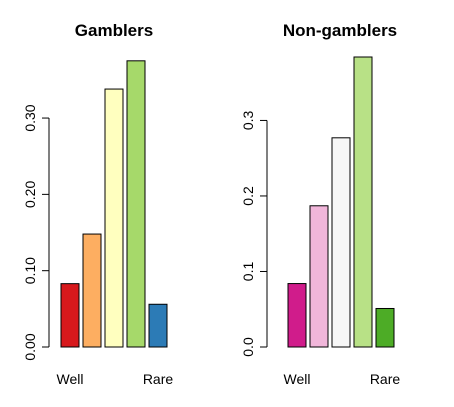 The image size is (454, 407). I want to click on y-tick-label: 0.00, so click(30, 346).